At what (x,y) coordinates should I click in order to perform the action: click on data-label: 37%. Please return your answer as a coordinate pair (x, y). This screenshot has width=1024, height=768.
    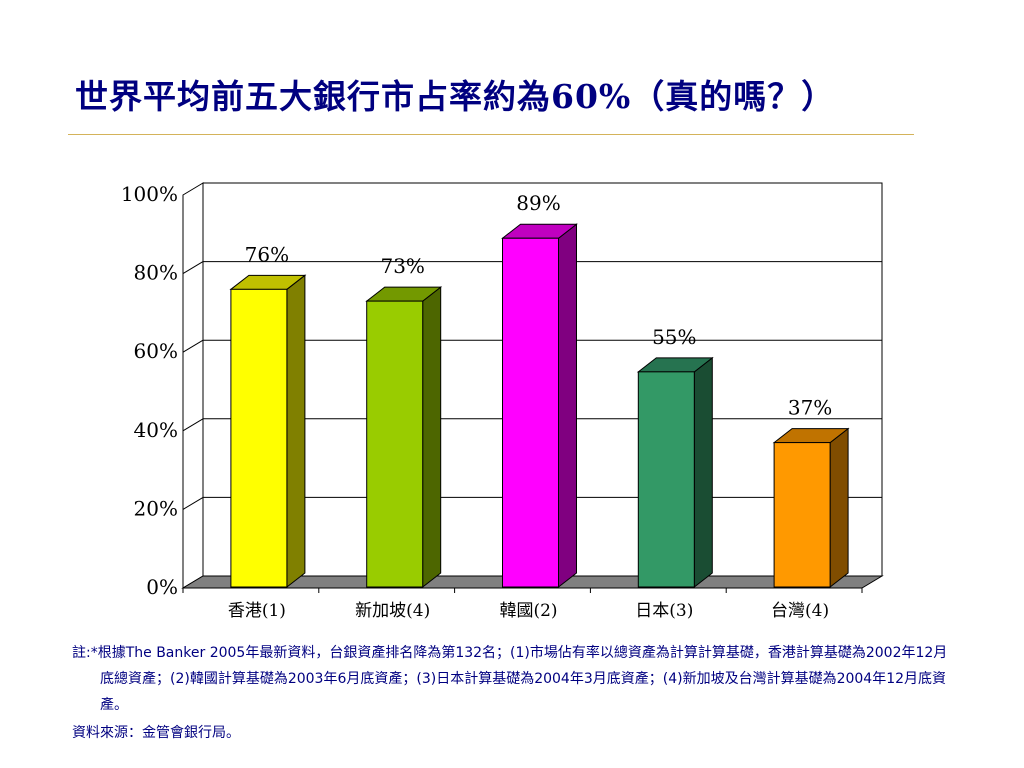
    Looking at the image, I should click on (810, 408).